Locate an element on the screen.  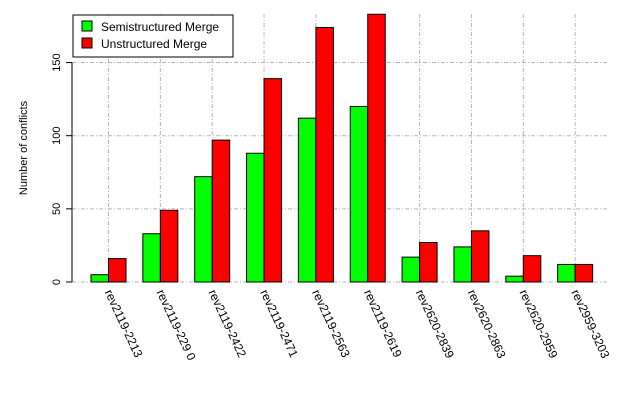
y-axis-title: Number of conflicts is located at coordinates (24, 147).